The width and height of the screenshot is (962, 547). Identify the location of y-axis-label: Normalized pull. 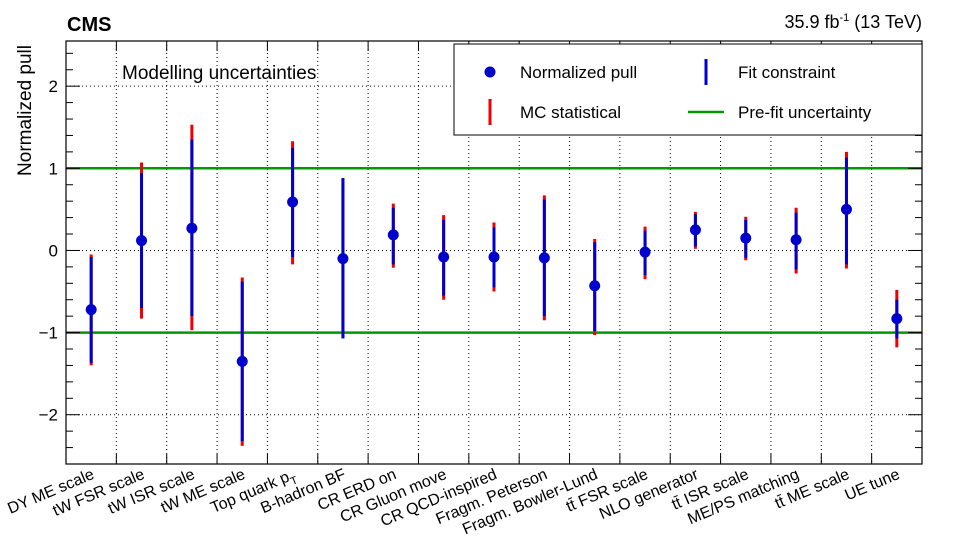
(25, 110).